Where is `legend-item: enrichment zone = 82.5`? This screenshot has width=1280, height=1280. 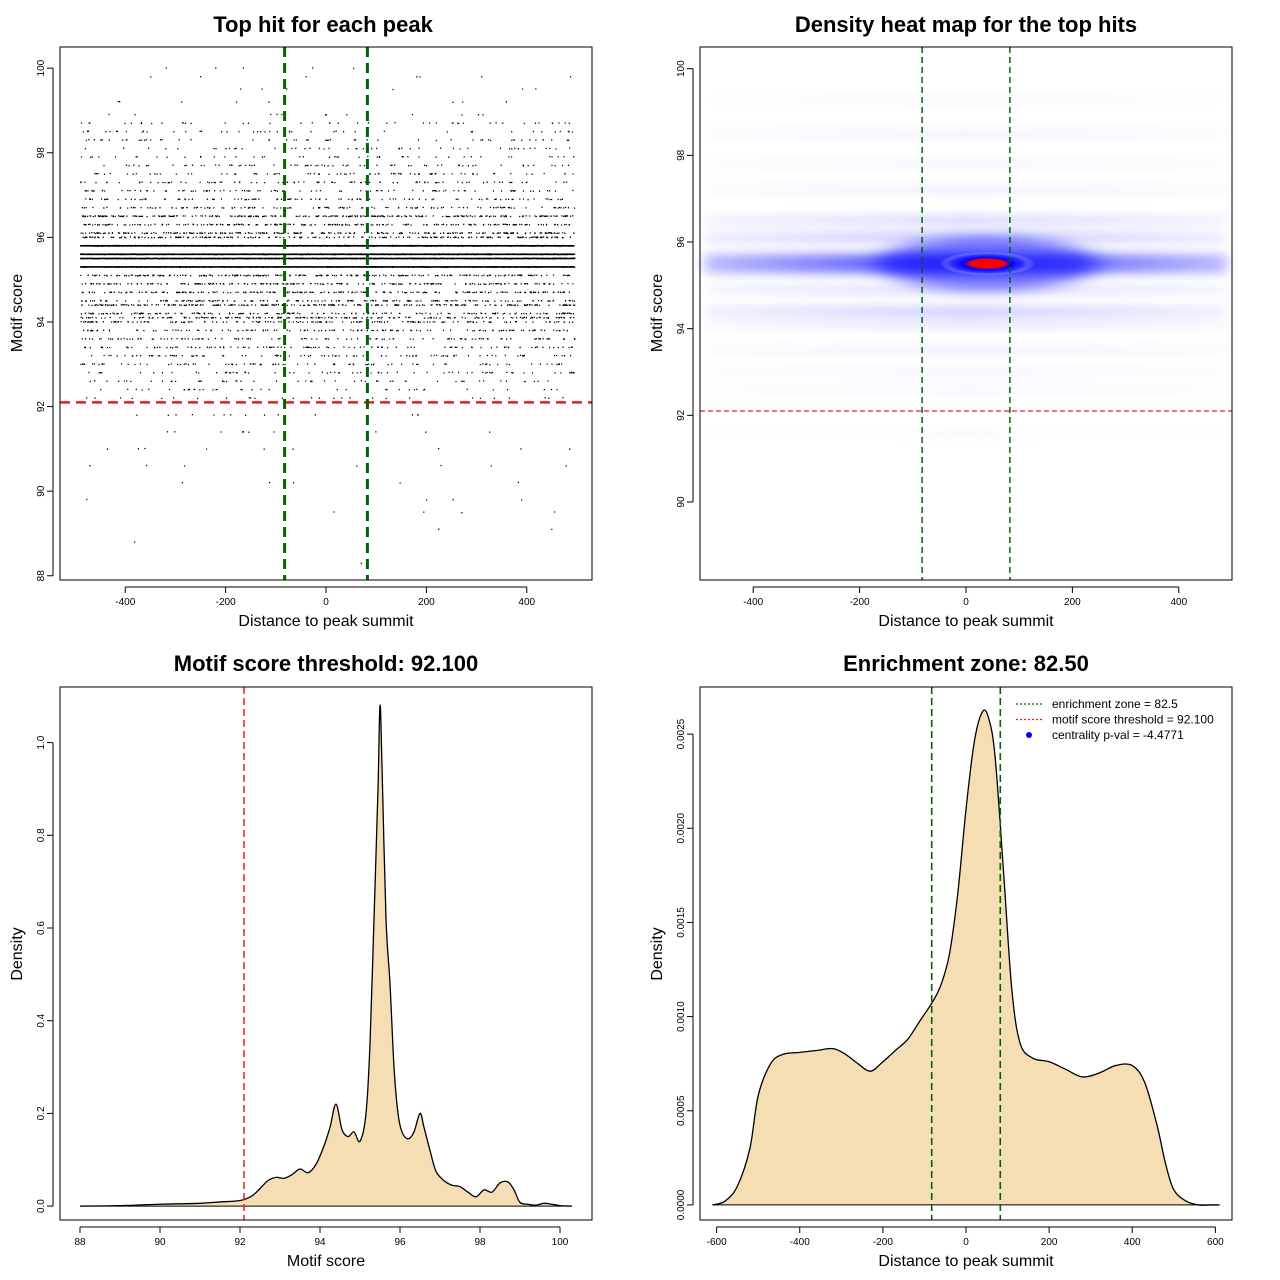
legend-item: enrichment zone = 82.5 is located at coordinates (1097, 704).